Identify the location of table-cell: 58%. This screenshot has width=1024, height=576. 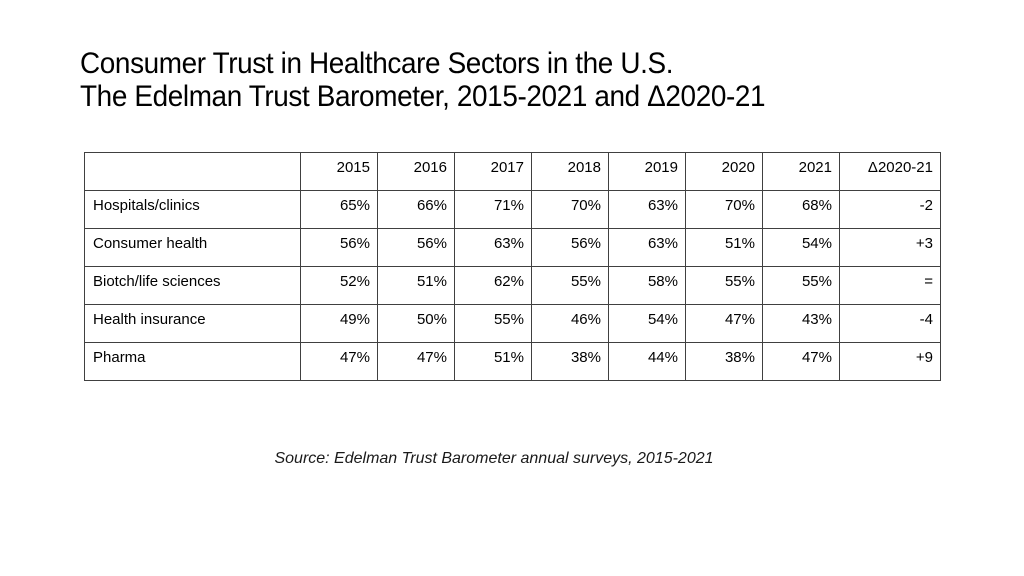
(647, 285).